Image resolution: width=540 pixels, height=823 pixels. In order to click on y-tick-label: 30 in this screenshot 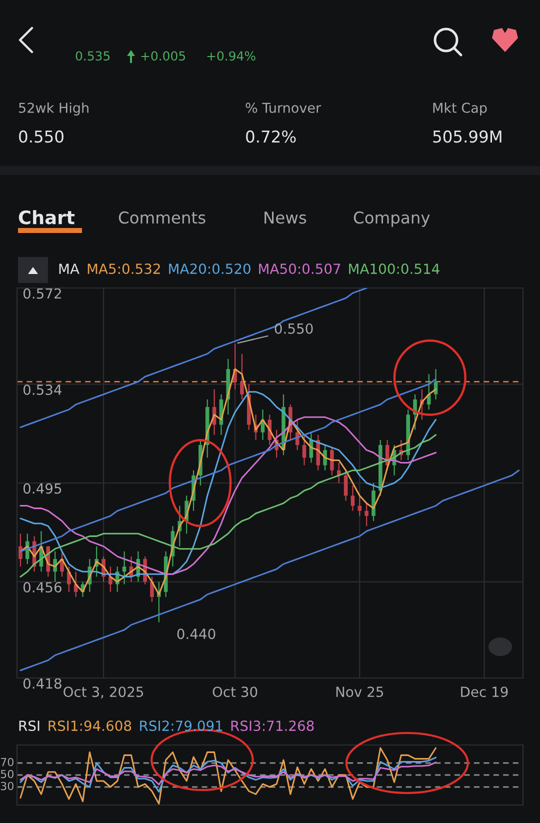, I will do `click(7, 786)`.